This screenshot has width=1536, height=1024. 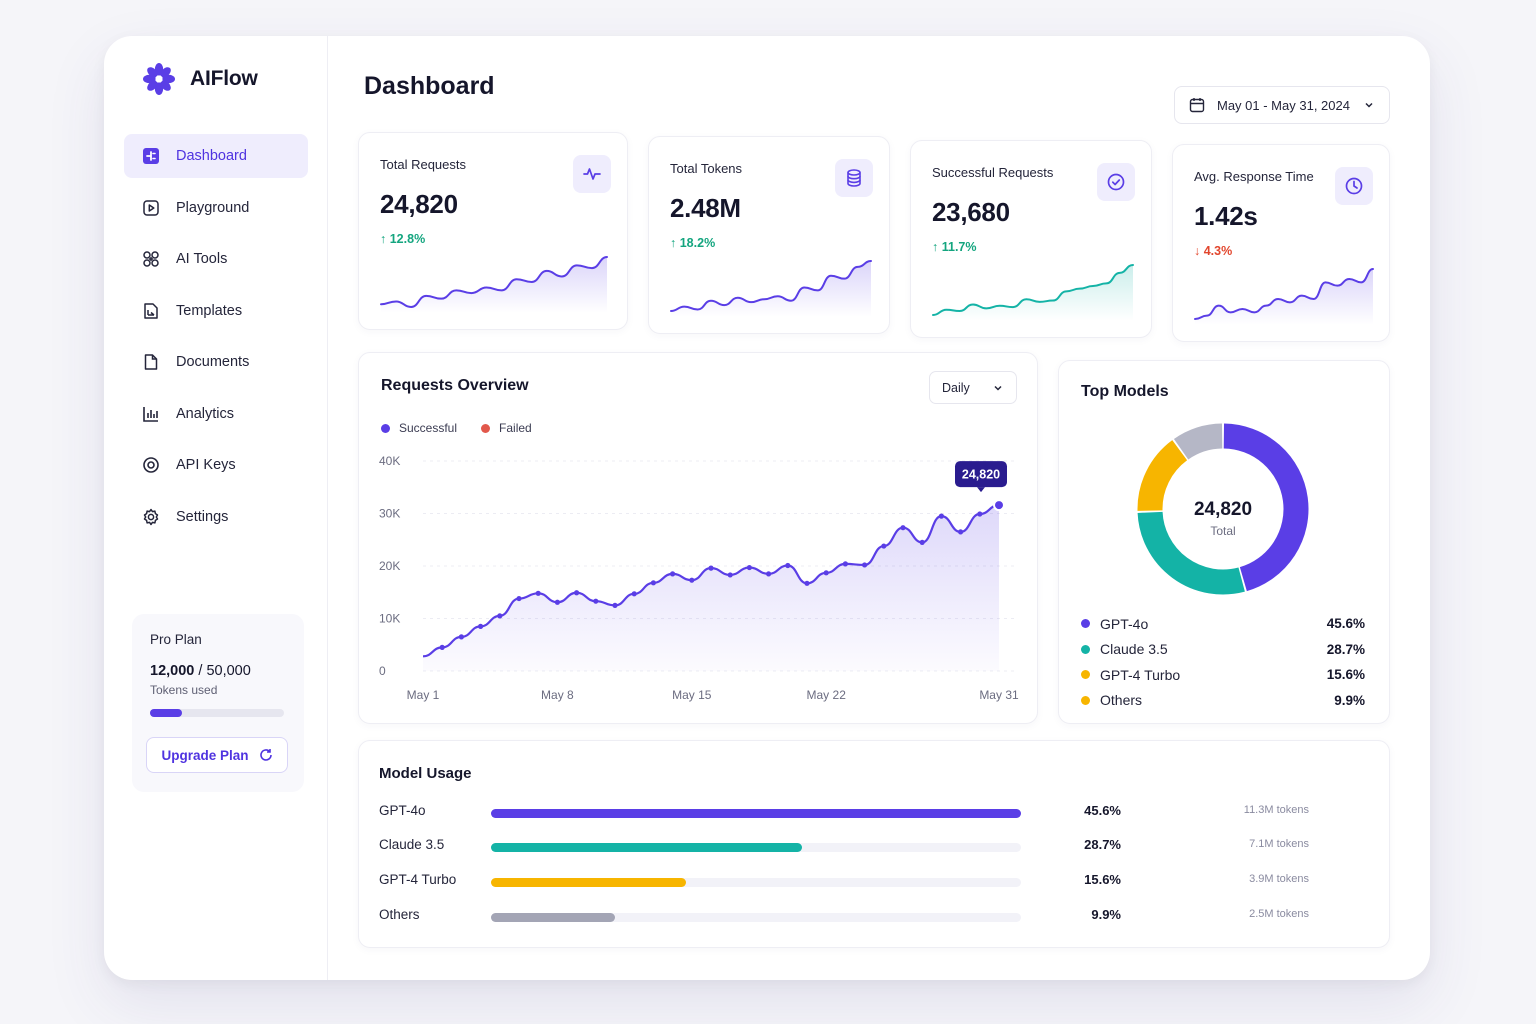 I want to click on kpi-card-total-tokens: Total Tokens 2.48M ↑ 18.2%, so click(x=769, y=235).